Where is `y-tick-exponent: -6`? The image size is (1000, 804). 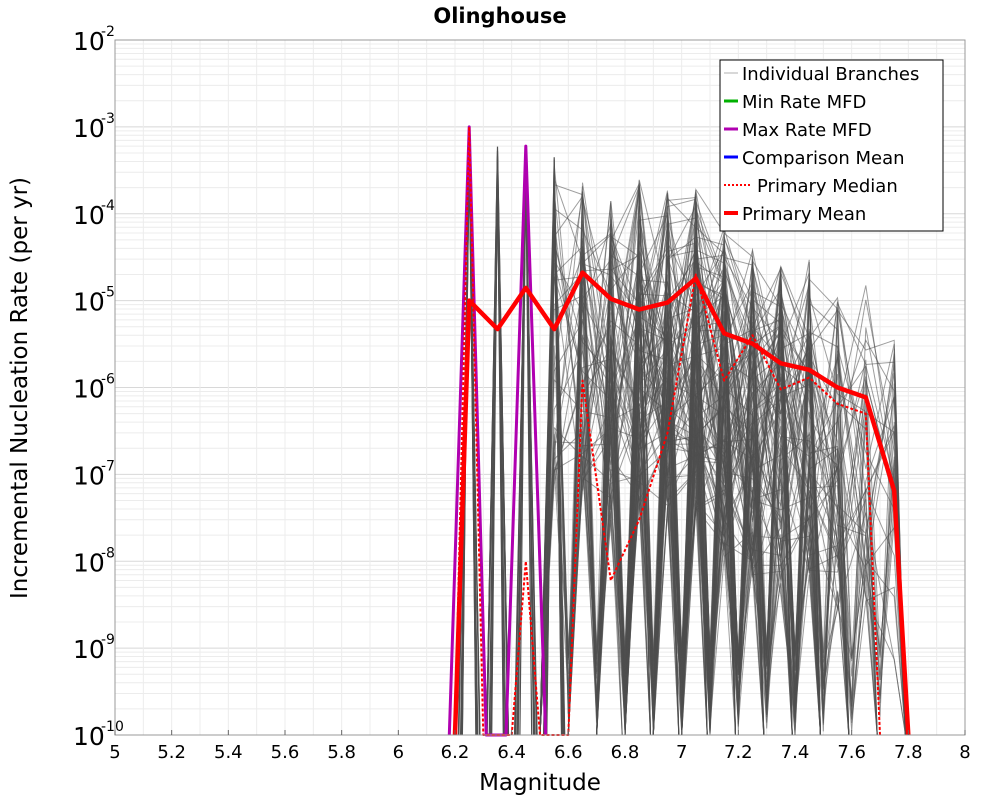 y-tick-exponent: -6 is located at coordinates (108, 380).